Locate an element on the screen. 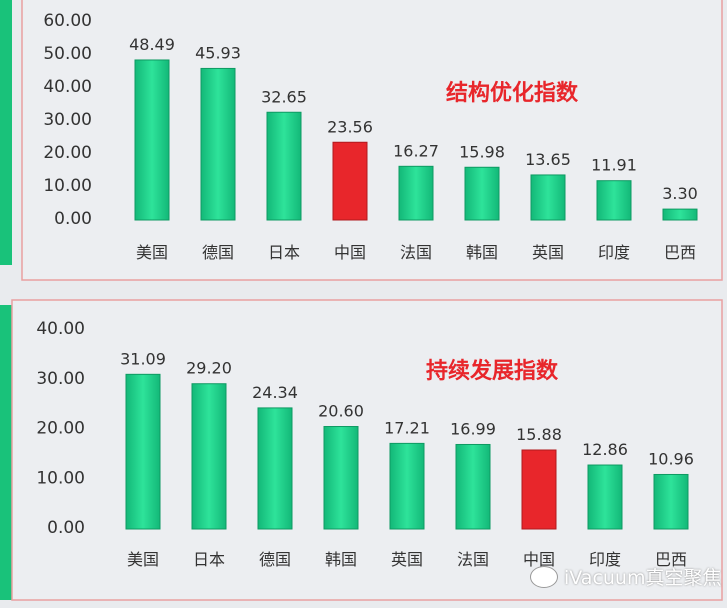 The image size is (727, 608). data-label: 31.09 is located at coordinates (143, 358).